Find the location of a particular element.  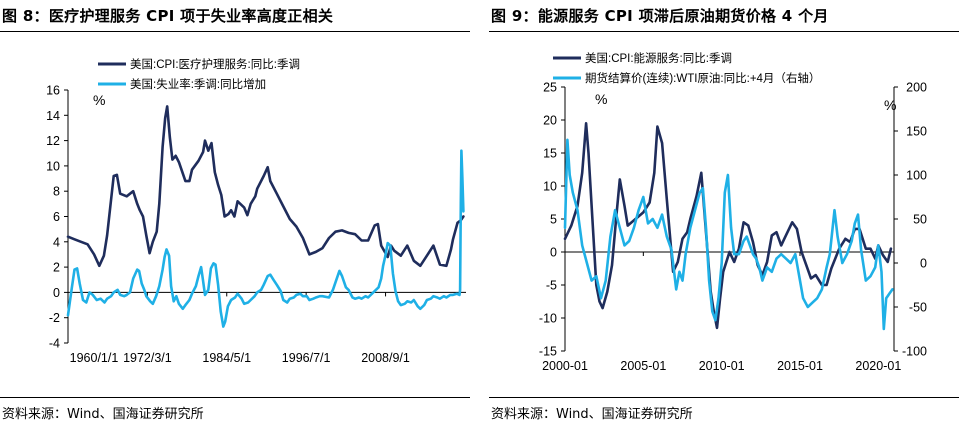

x-tick-label: 1984/5/1 is located at coordinates (226, 358).